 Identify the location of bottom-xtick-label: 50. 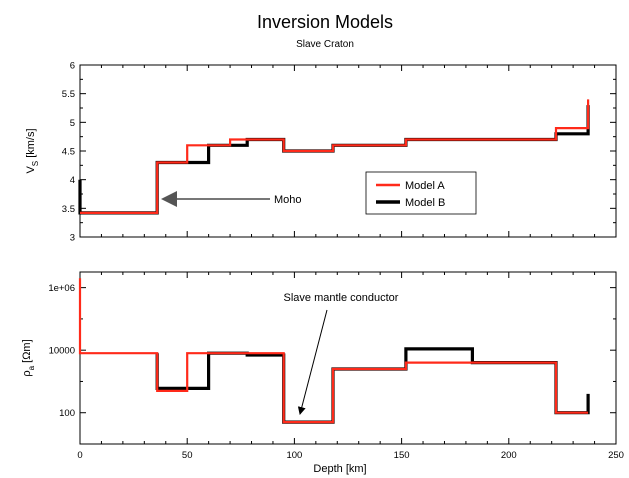
(187, 455).